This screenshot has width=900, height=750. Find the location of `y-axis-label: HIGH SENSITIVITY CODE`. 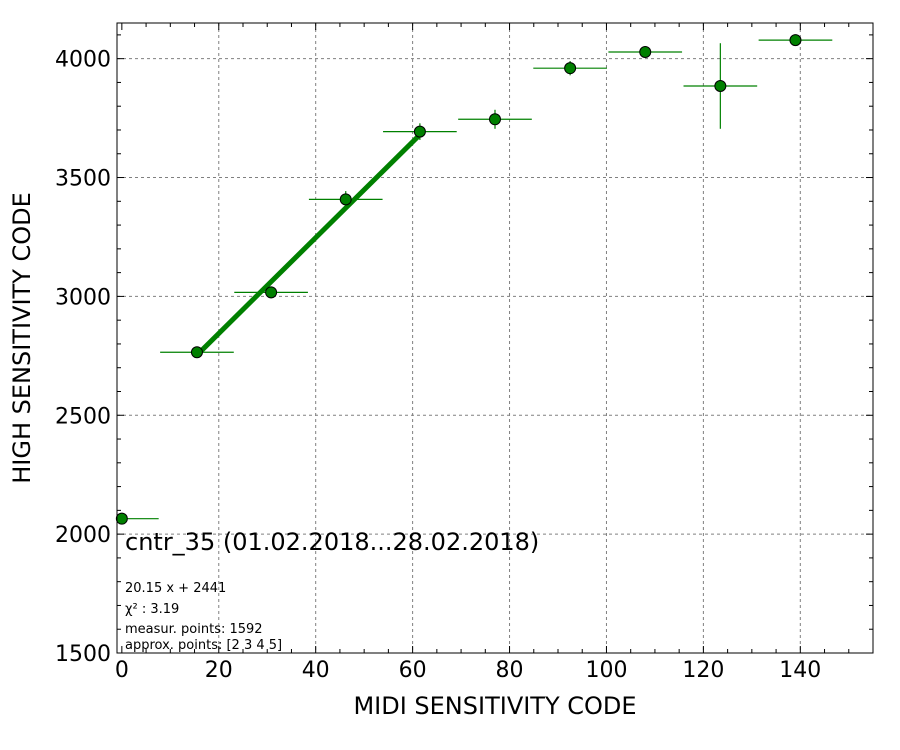

y-axis-label: HIGH SENSITIVITY CODE is located at coordinates (22, 338).